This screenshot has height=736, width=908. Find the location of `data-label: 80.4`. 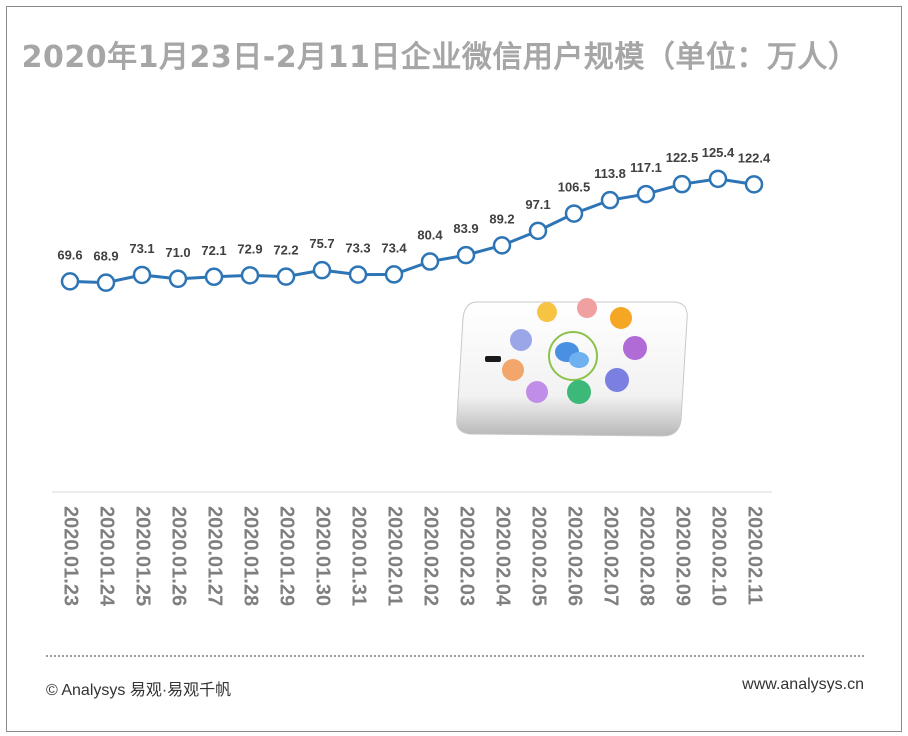

data-label: 80.4 is located at coordinates (430, 235).